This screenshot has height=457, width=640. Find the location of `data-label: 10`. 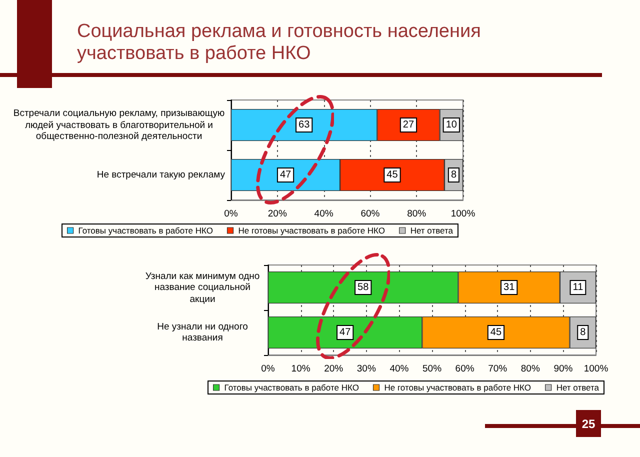

data-label: 10 is located at coordinates (452, 125).